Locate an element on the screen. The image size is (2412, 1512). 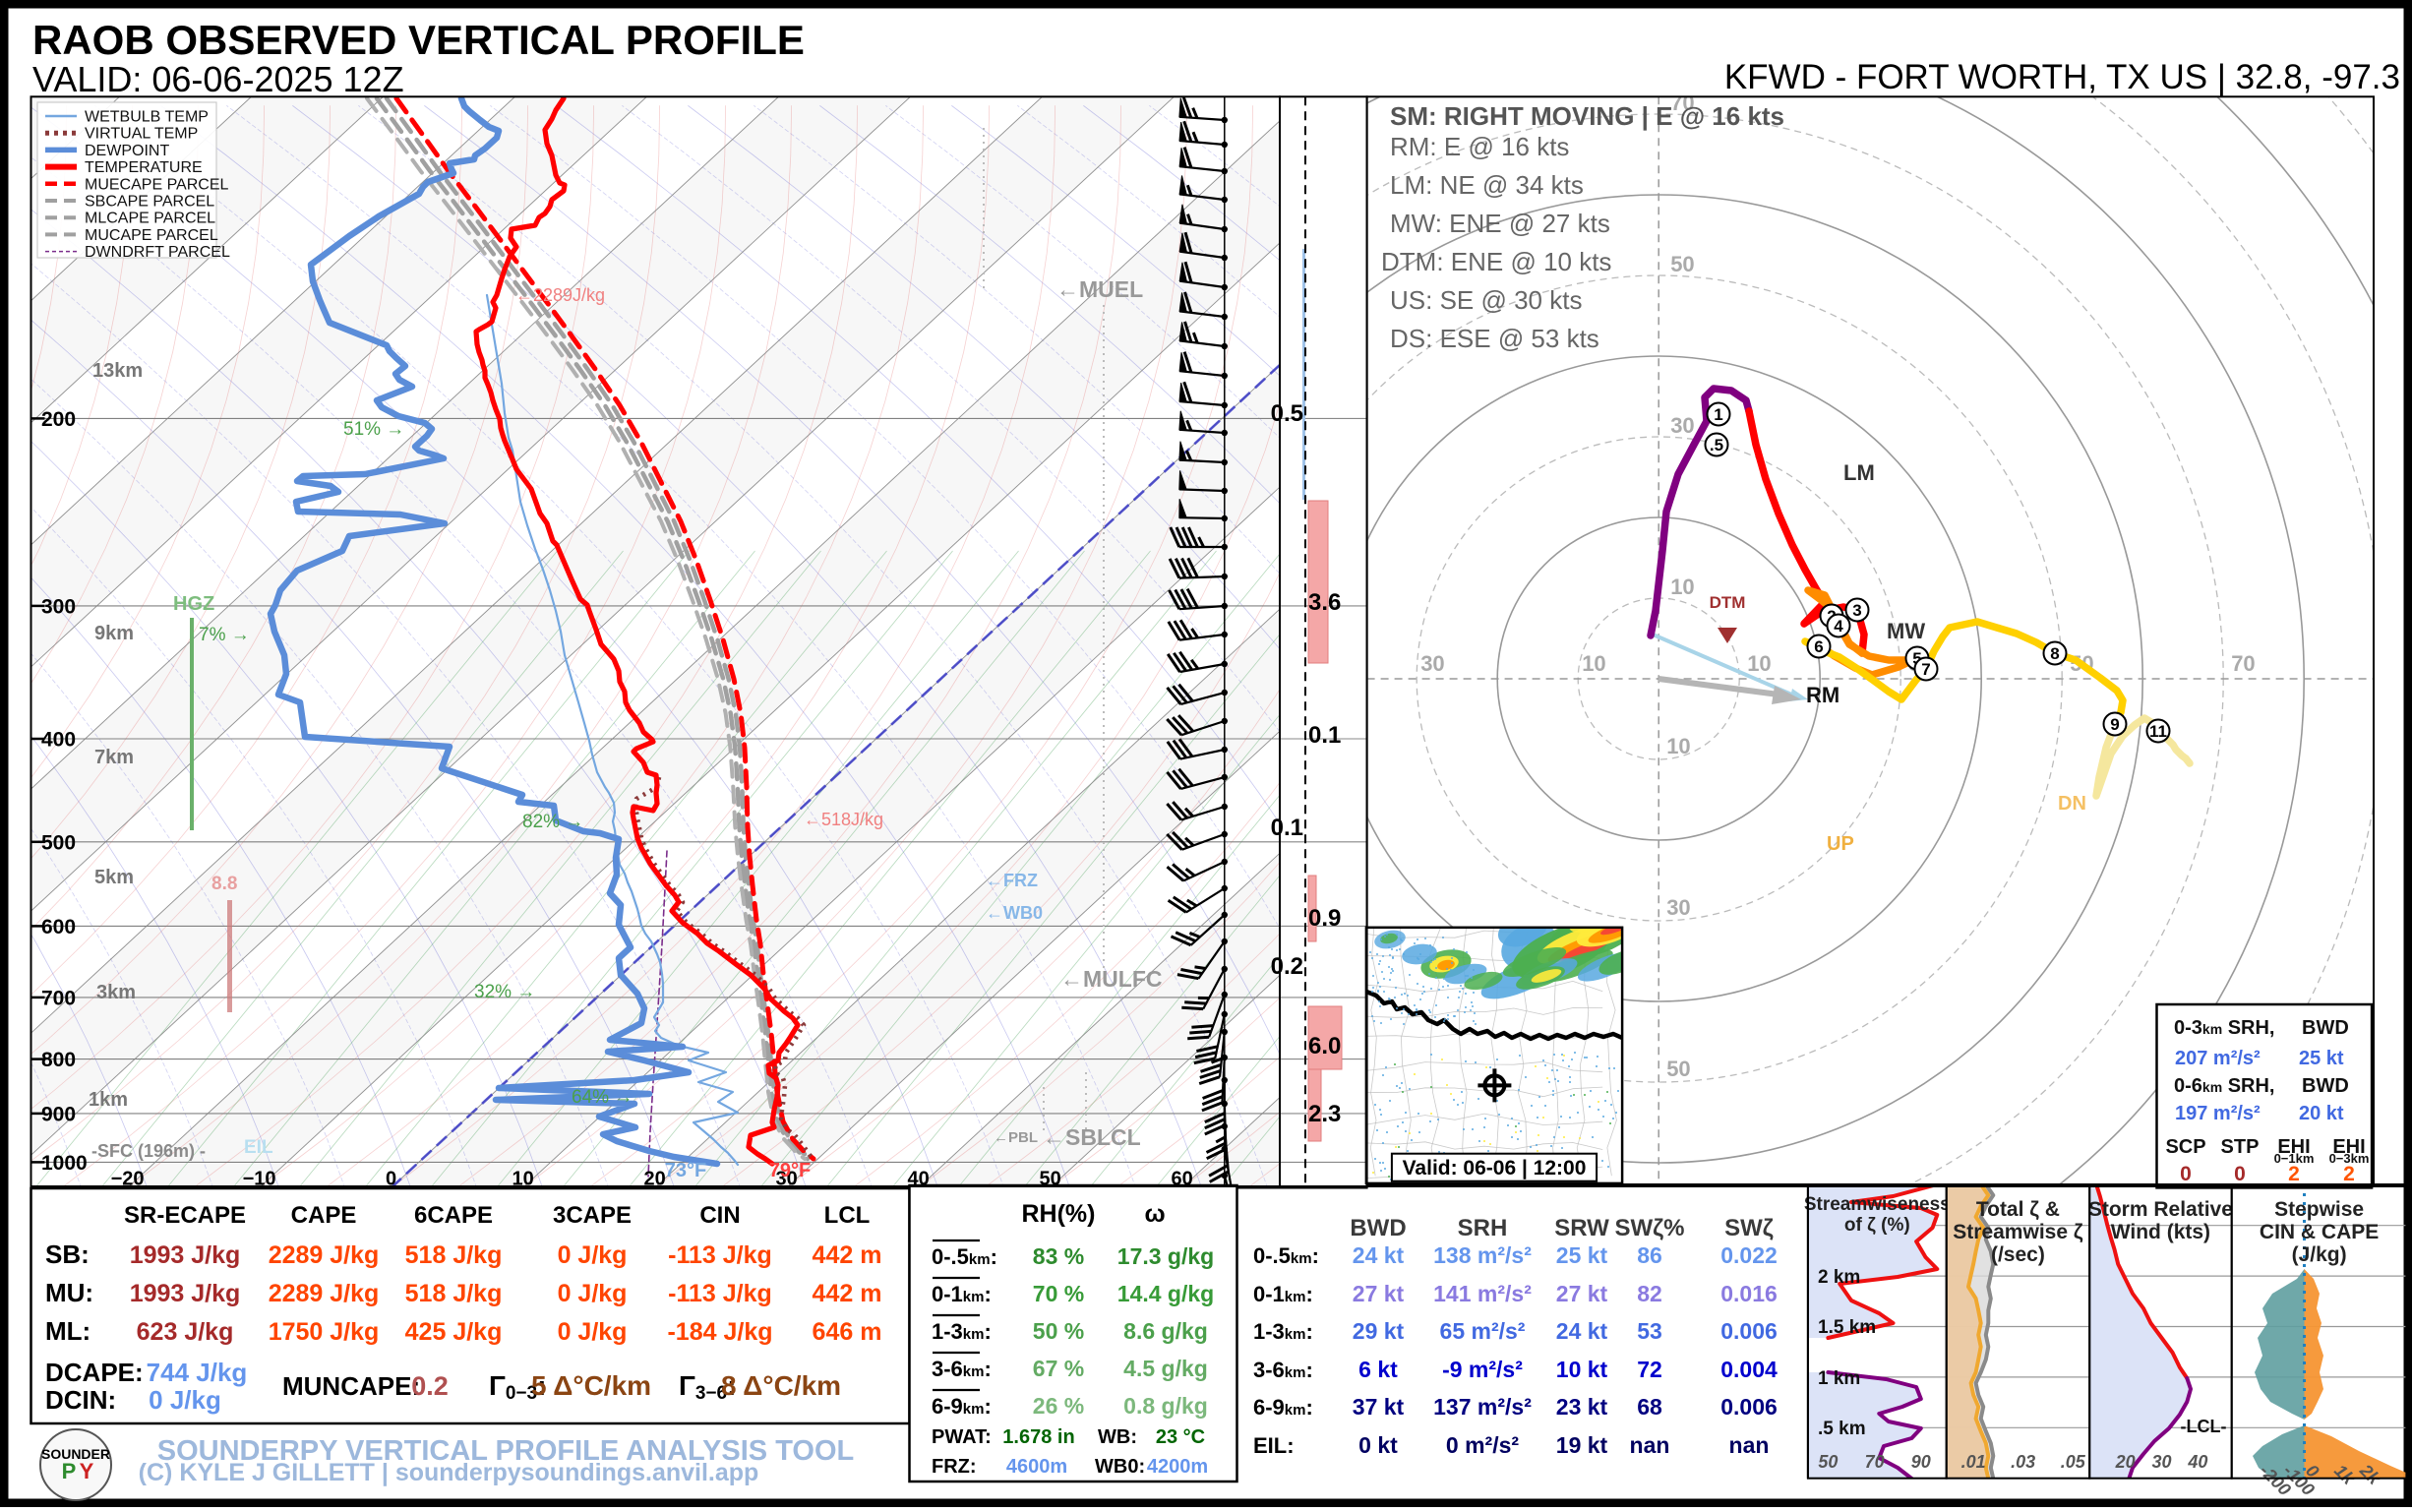
svg-text: DTM: ENE @ 10 kts is located at coordinates (1496, 261).